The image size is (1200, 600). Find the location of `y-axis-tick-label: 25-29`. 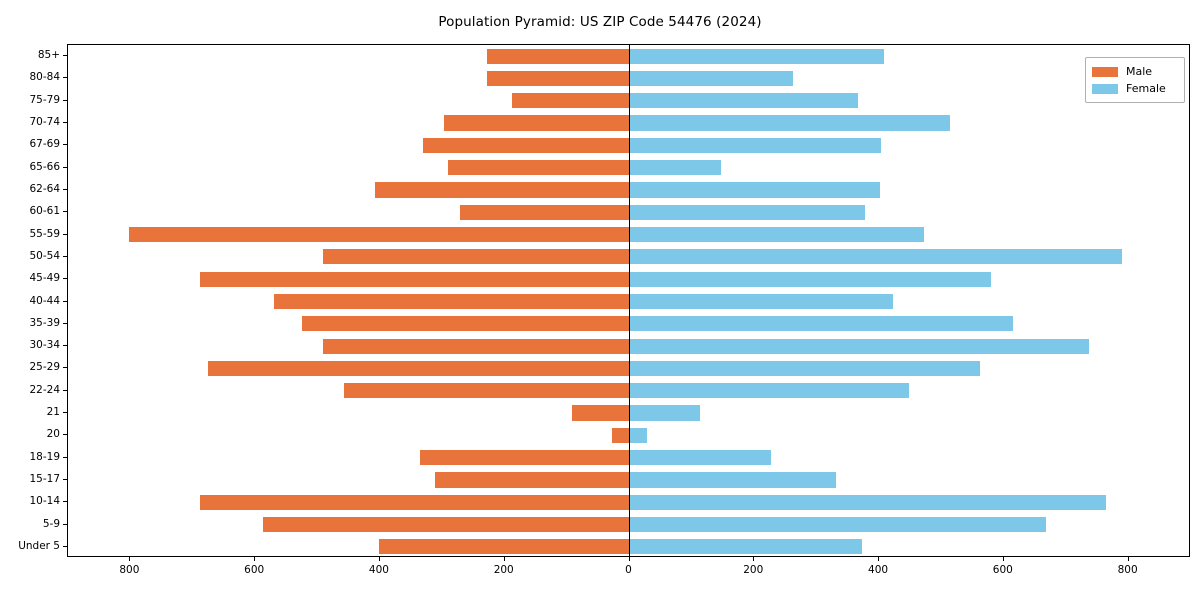

y-axis-tick-label: 25-29 is located at coordinates (44, 367).